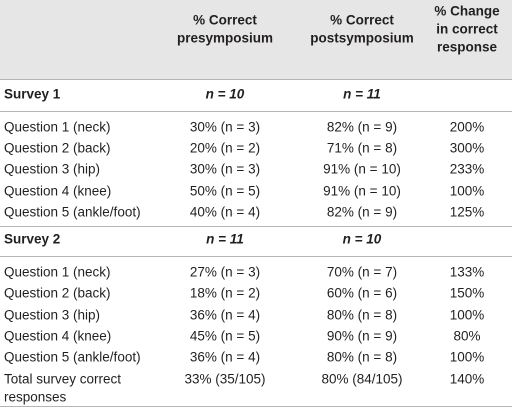 The image size is (512, 407). Describe the element at coordinates (32, 94) in the screenshot. I see `section-label: Survey 1` at that location.